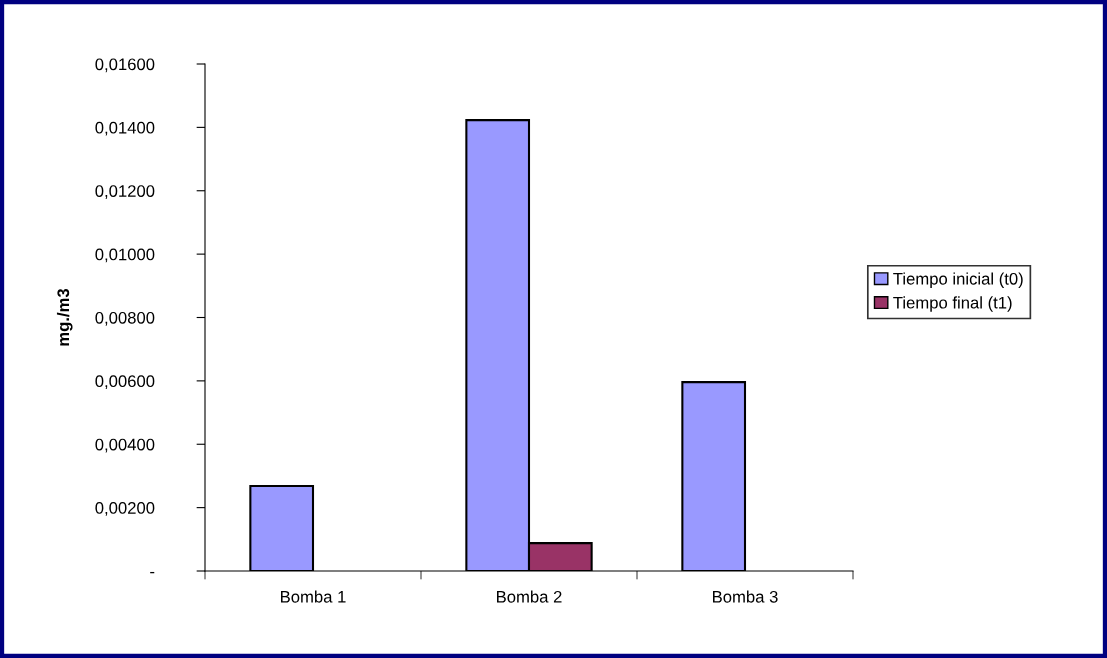 This screenshot has width=1107, height=658. I want to click on x-tick-label: Bomba 1, so click(313, 596).